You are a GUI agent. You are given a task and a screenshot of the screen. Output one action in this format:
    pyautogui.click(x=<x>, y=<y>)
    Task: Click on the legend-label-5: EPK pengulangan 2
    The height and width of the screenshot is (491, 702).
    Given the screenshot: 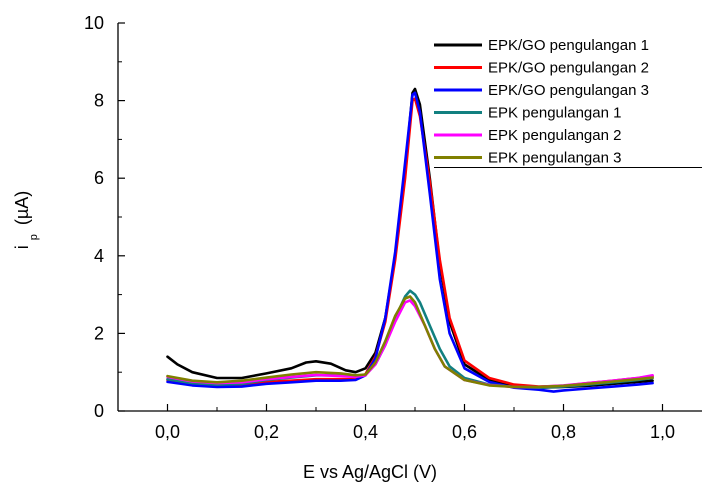 What is the action you would take?
    pyautogui.click(x=554, y=135)
    